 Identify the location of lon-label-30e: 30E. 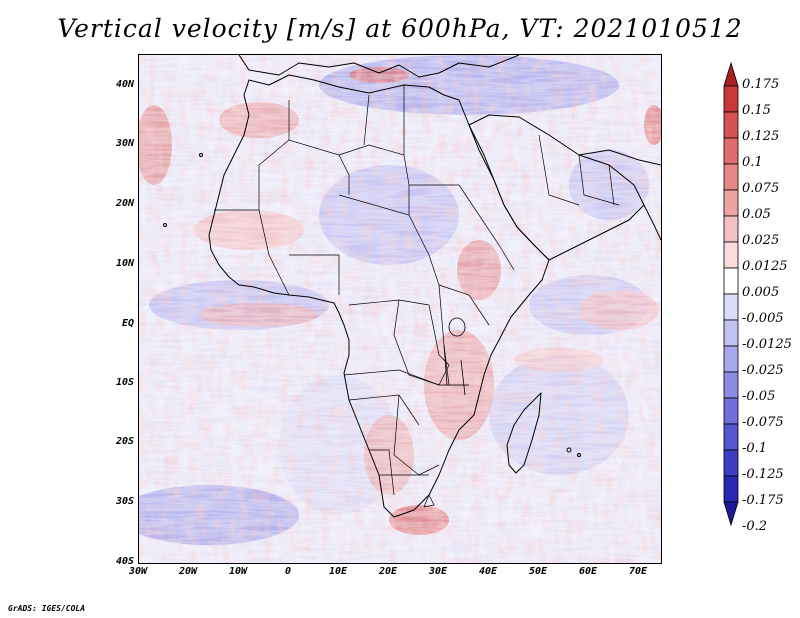
(438, 571).